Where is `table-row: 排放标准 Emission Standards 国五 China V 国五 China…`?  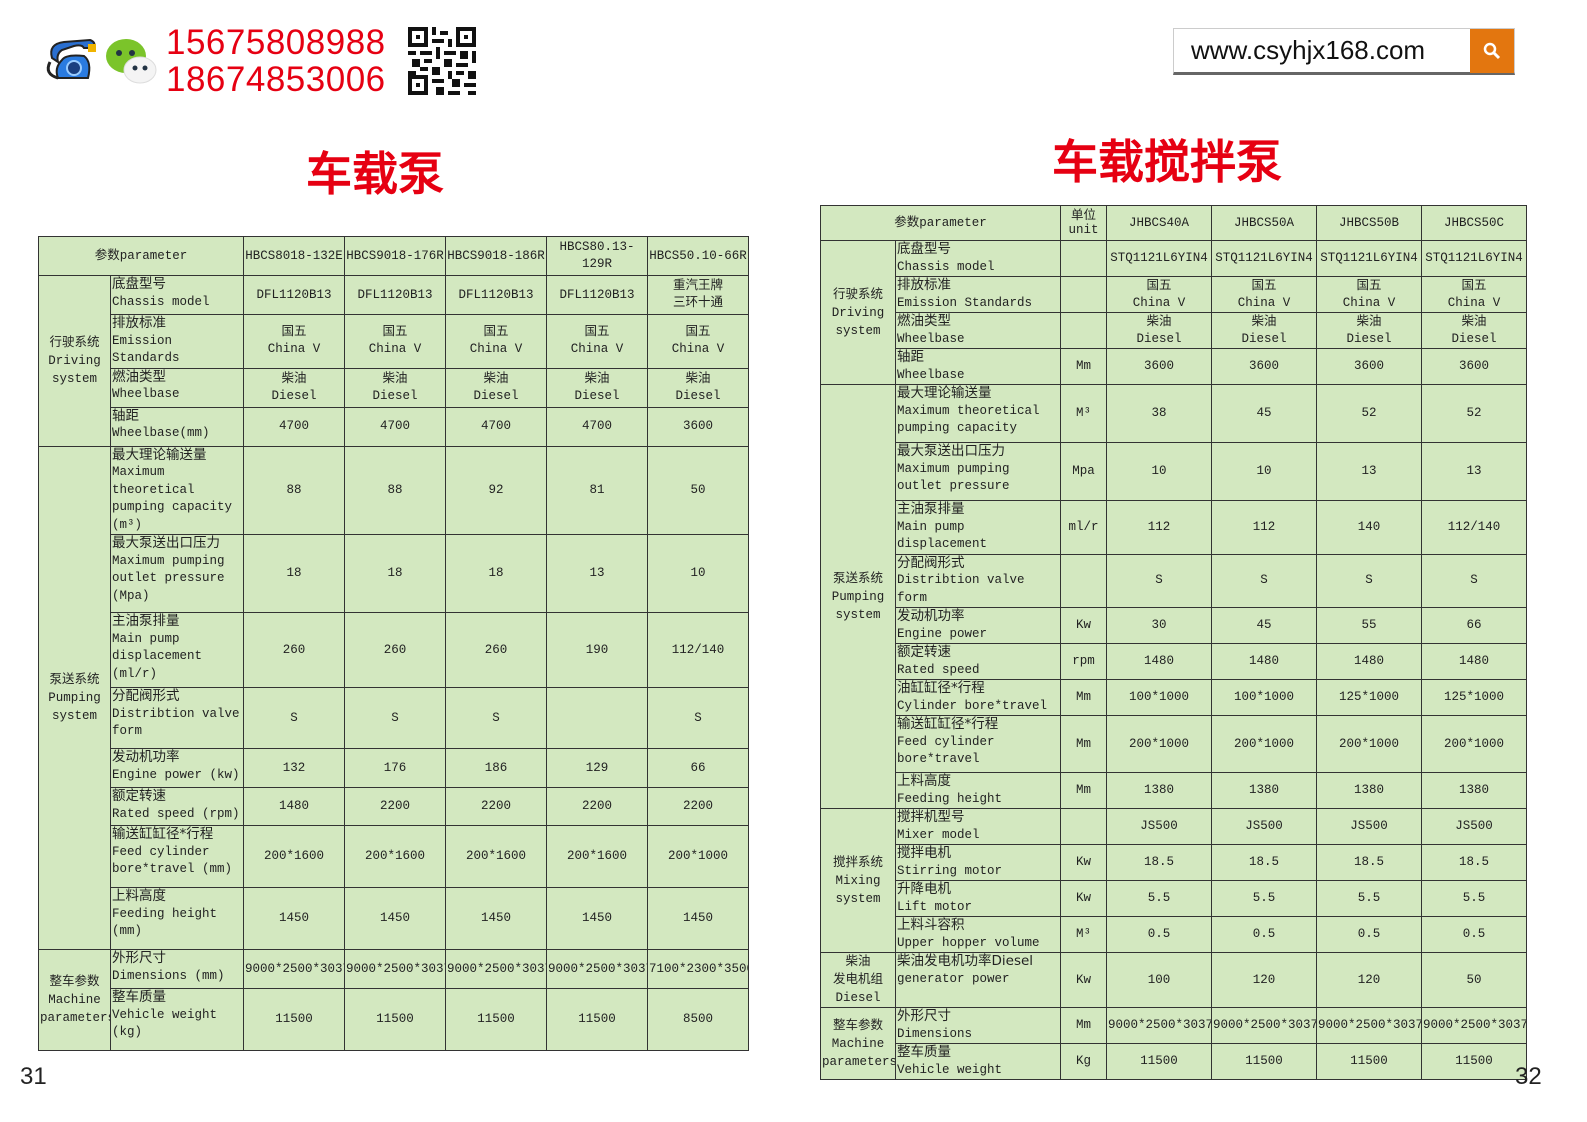
table-row: 排放标准 Emission Standards 国五 China V 国五 China… is located at coordinates (394, 341).